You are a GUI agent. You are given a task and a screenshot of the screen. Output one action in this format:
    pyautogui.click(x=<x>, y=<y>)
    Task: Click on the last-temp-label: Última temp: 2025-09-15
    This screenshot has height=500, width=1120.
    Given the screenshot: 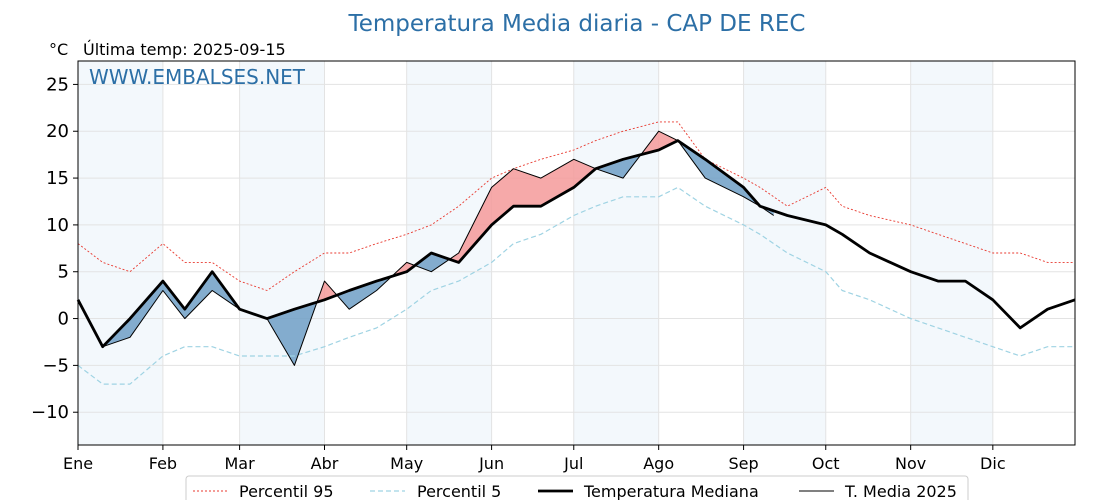 What is the action you would take?
    pyautogui.click(x=184, y=49)
    